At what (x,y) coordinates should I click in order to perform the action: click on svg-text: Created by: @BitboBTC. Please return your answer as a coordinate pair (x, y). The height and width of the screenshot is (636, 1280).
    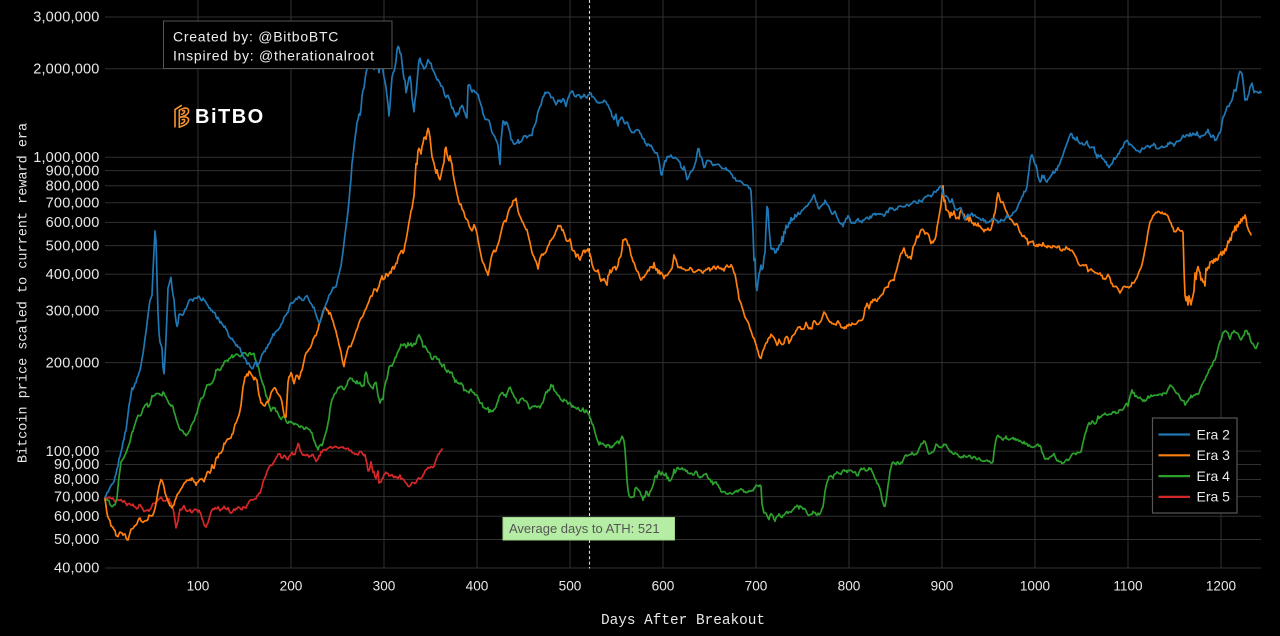
    Looking at the image, I should click on (256, 37).